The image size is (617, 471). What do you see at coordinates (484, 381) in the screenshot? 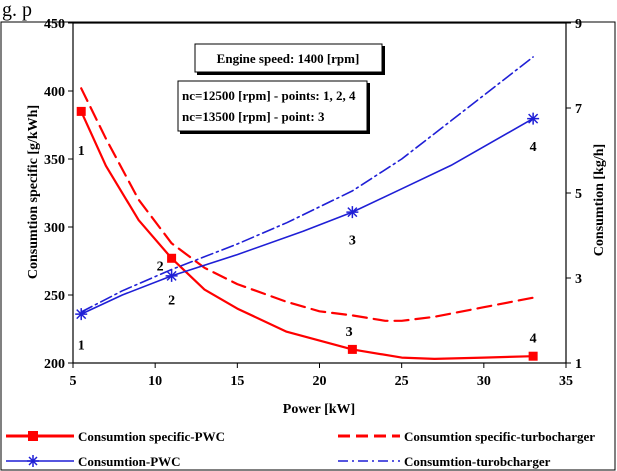
I see `x-tick-label: 30` at bounding box center [484, 381].